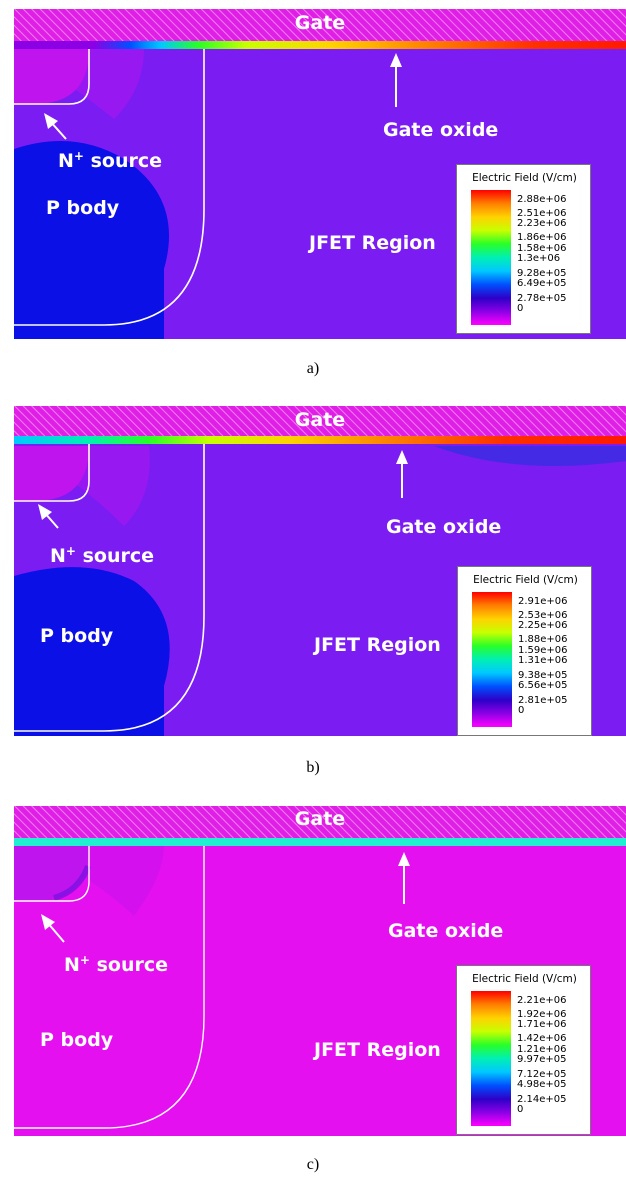 This screenshot has height=1183, width=626. I want to click on legend-tick: 1.92e+06, so click(542, 1014).